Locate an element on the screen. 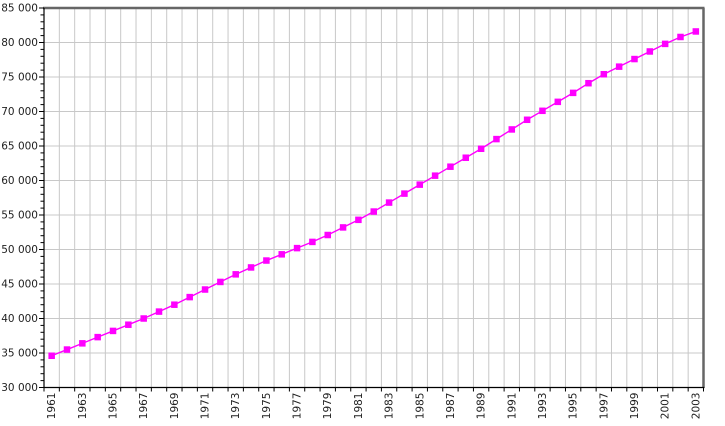 The image size is (725, 426). data-point-marker-1992 is located at coordinates (527, 120).